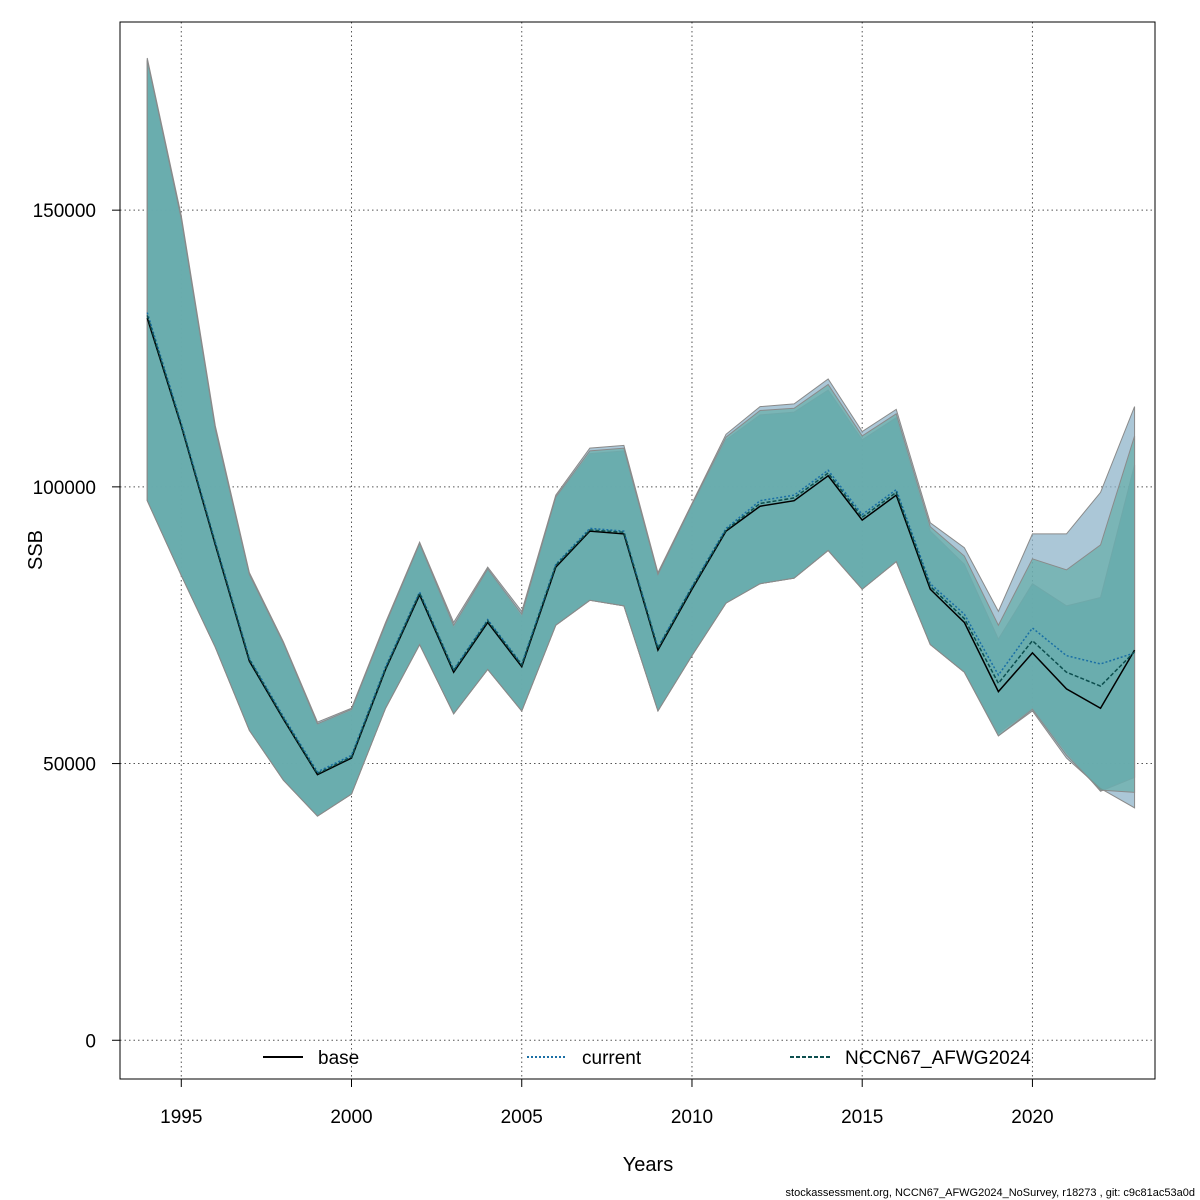 This screenshot has height=1200, width=1200. What do you see at coordinates (64, 211) in the screenshot?
I see `y-tick-label-150000: 150000` at bounding box center [64, 211].